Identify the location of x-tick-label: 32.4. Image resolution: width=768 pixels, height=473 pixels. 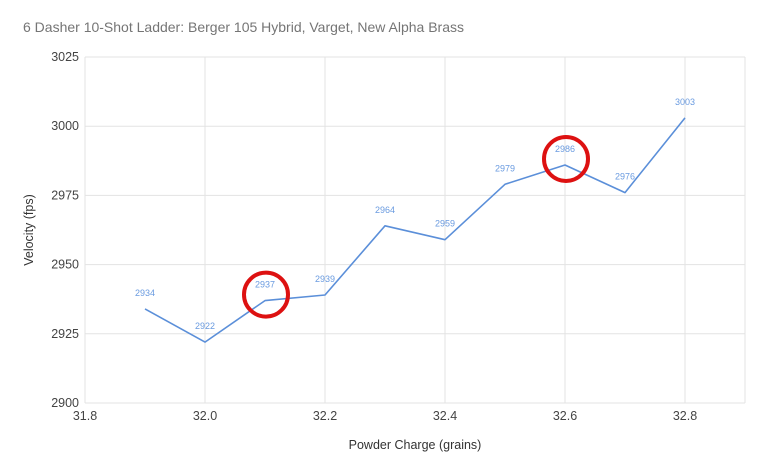
(445, 416).